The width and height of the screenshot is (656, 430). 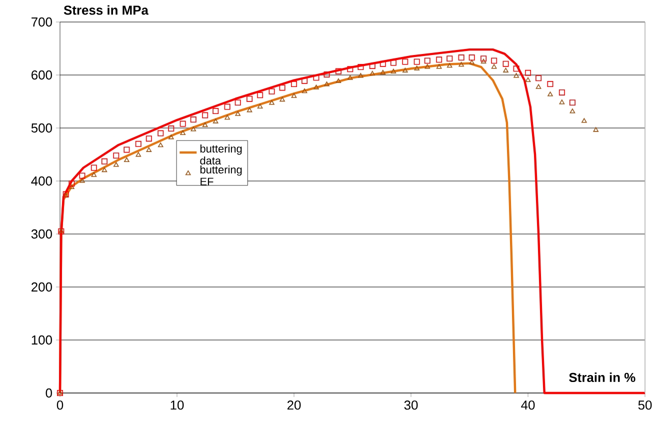 What do you see at coordinates (41, 128) in the screenshot?
I see `y-tick-label: 500` at bounding box center [41, 128].